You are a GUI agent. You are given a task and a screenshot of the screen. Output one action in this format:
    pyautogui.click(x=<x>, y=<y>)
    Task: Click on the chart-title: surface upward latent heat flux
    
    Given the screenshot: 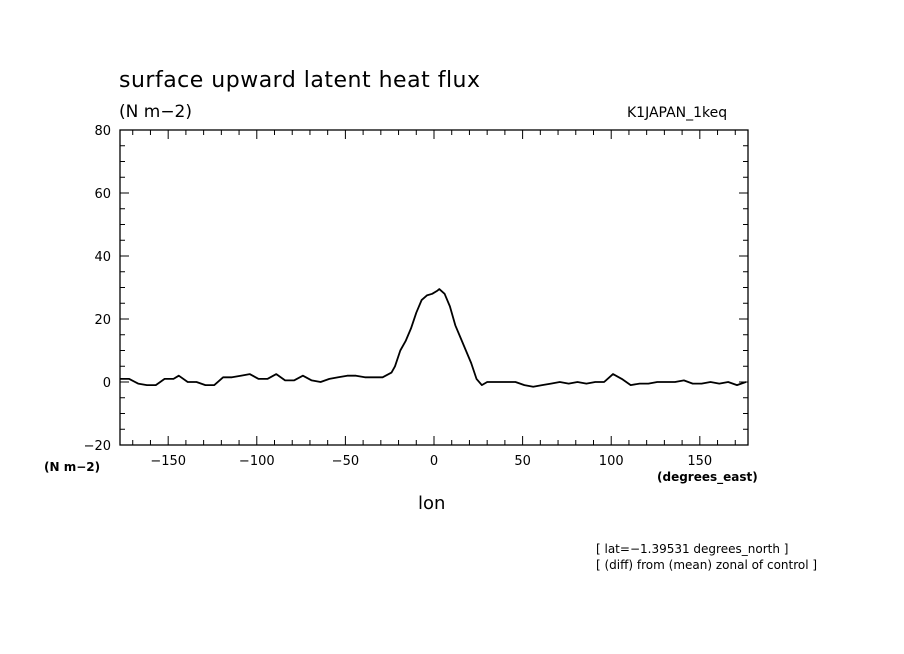 What is the action you would take?
    pyautogui.click(x=300, y=80)
    